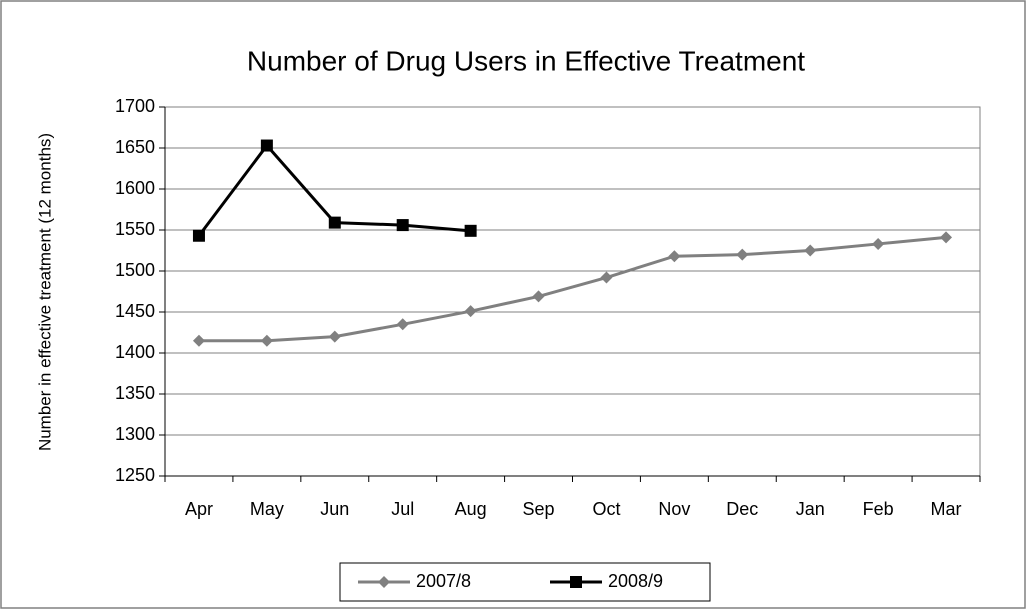 This screenshot has height=610, width=1027. I want to click on y-tick-label: 1400, so click(135, 352).